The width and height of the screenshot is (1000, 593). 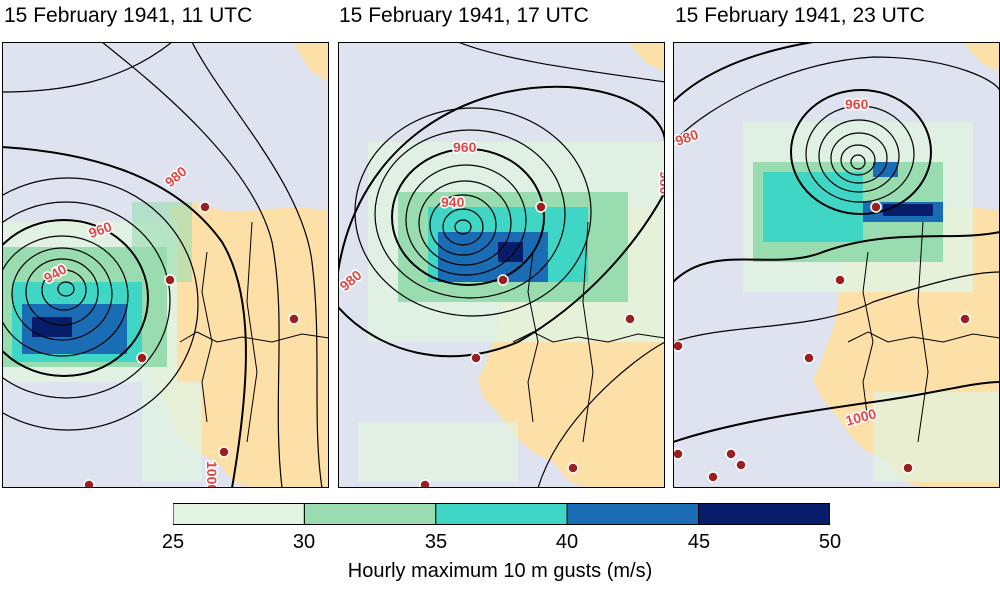 What do you see at coordinates (453, 202) in the screenshot?
I see `isobar-label: 940` at bounding box center [453, 202].